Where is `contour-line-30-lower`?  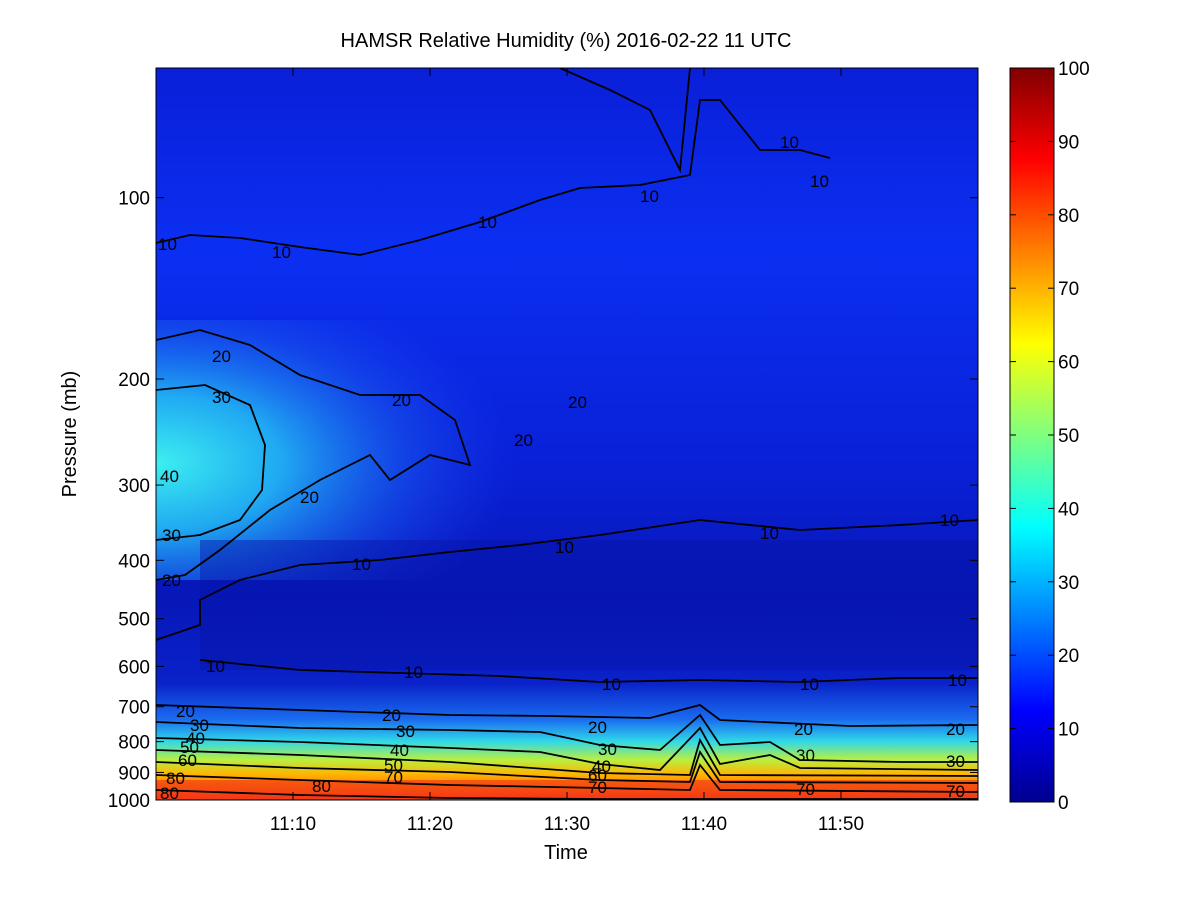 contour-line-30-lower is located at coordinates (567, 738).